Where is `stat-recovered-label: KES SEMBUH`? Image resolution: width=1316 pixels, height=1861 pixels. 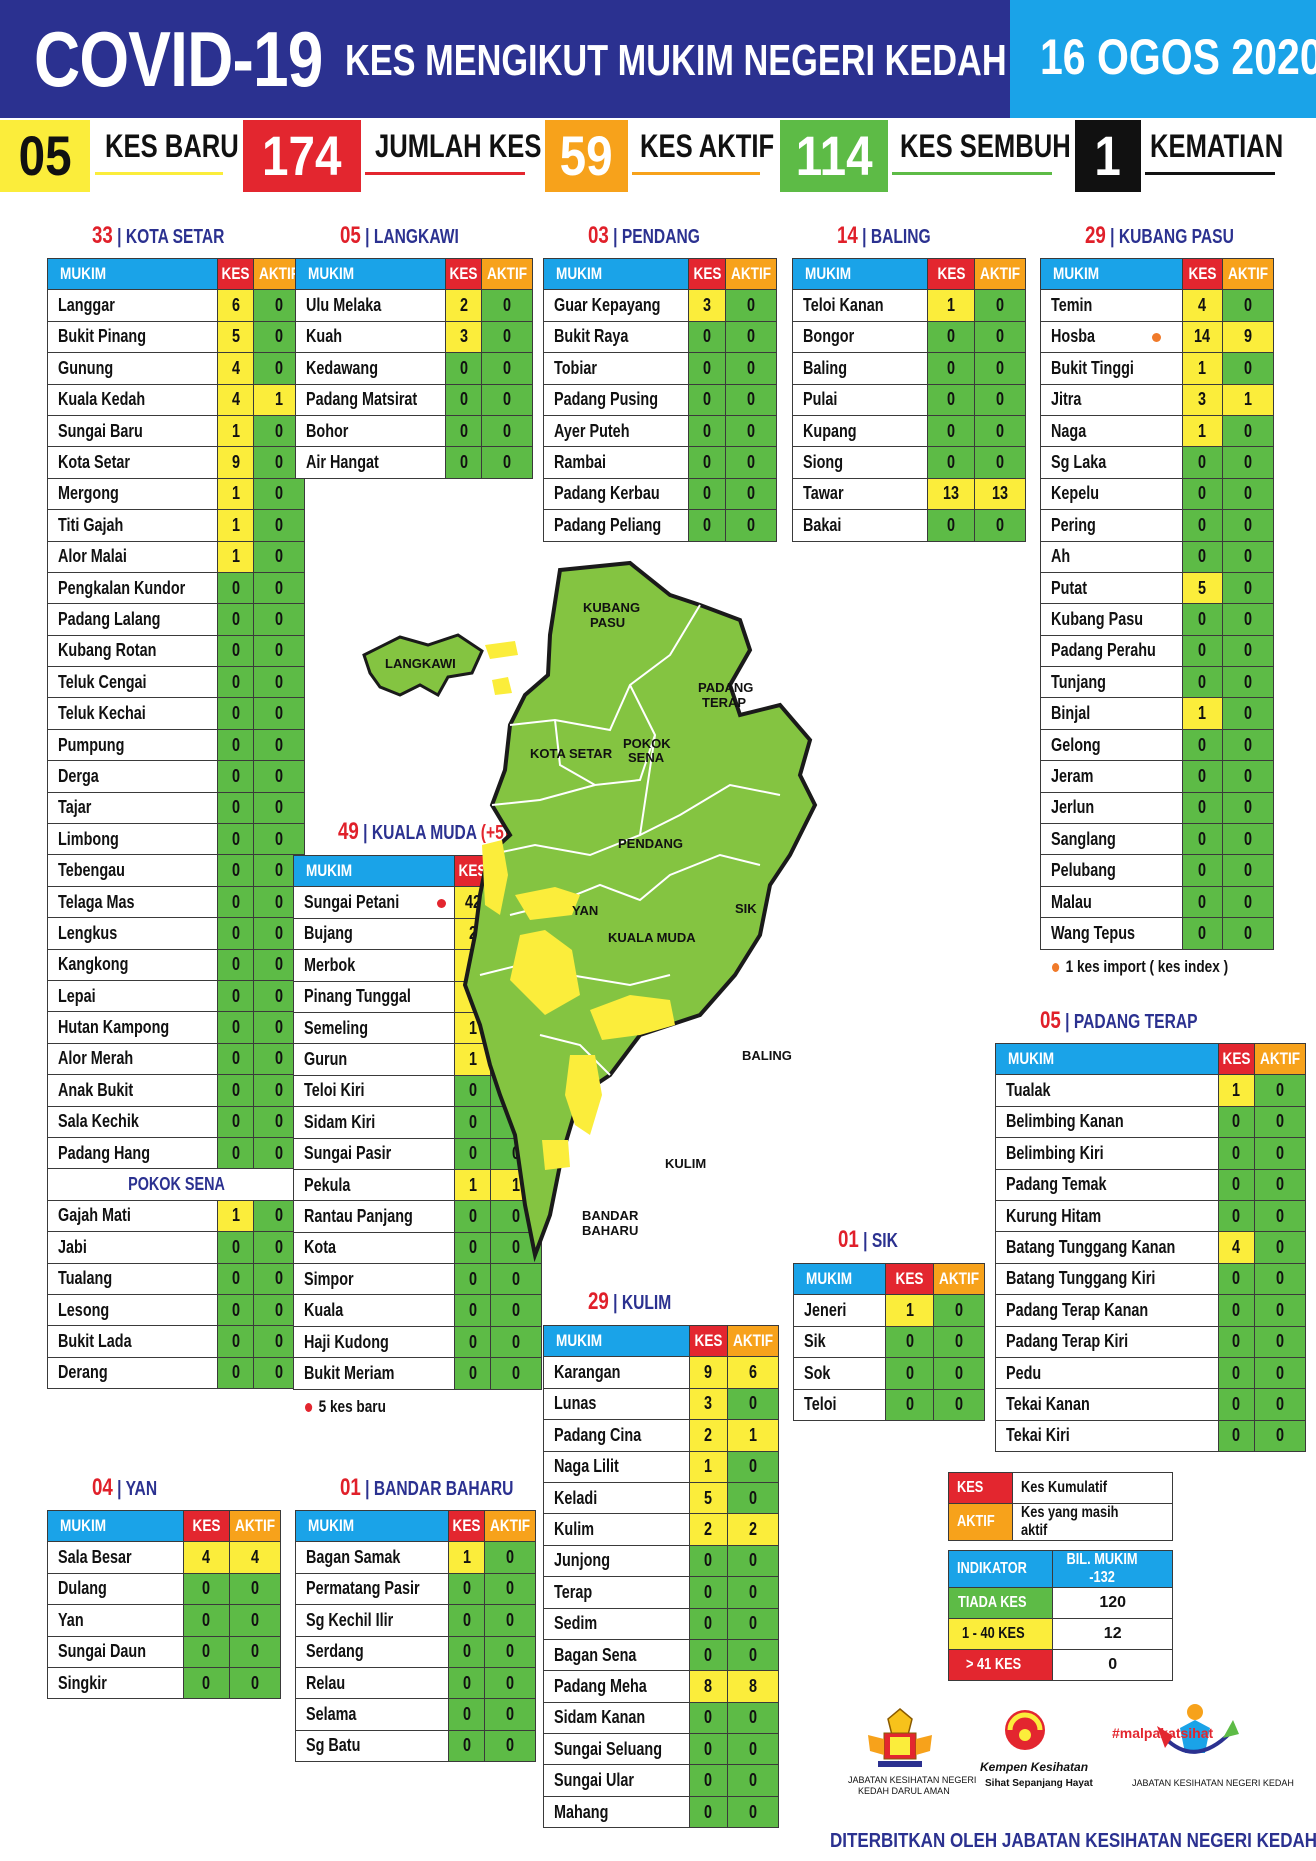
stat-recovered-label: KES SEMBUH is located at coordinates (985, 146).